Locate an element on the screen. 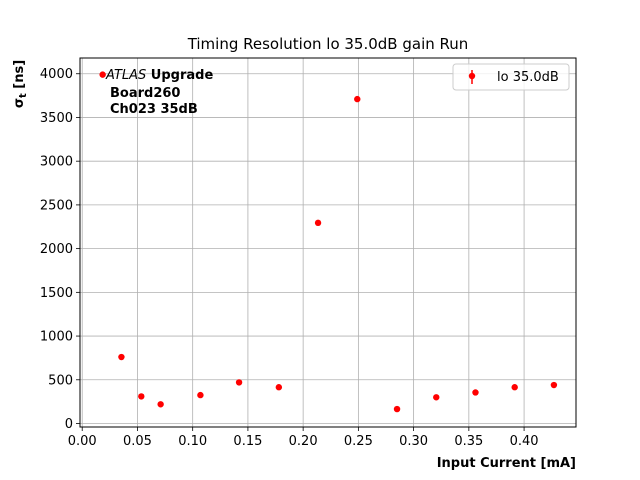 The width and height of the screenshot is (640, 480). x-tick-label: 0.05 is located at coordinates (137, 441).